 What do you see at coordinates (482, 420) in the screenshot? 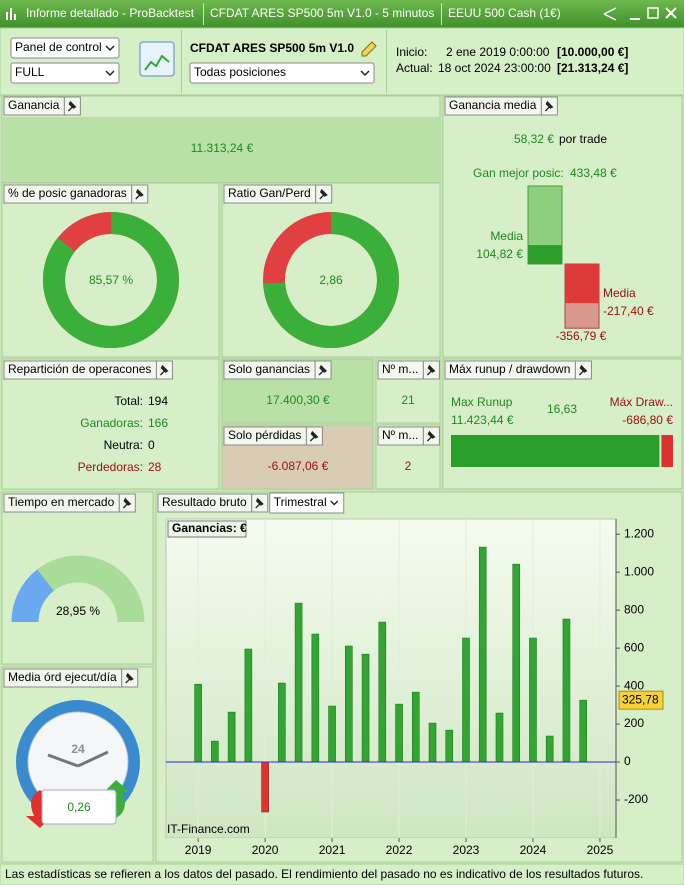
I see `runup-value: 11.423,44 €` at bounding box center [482, 420].